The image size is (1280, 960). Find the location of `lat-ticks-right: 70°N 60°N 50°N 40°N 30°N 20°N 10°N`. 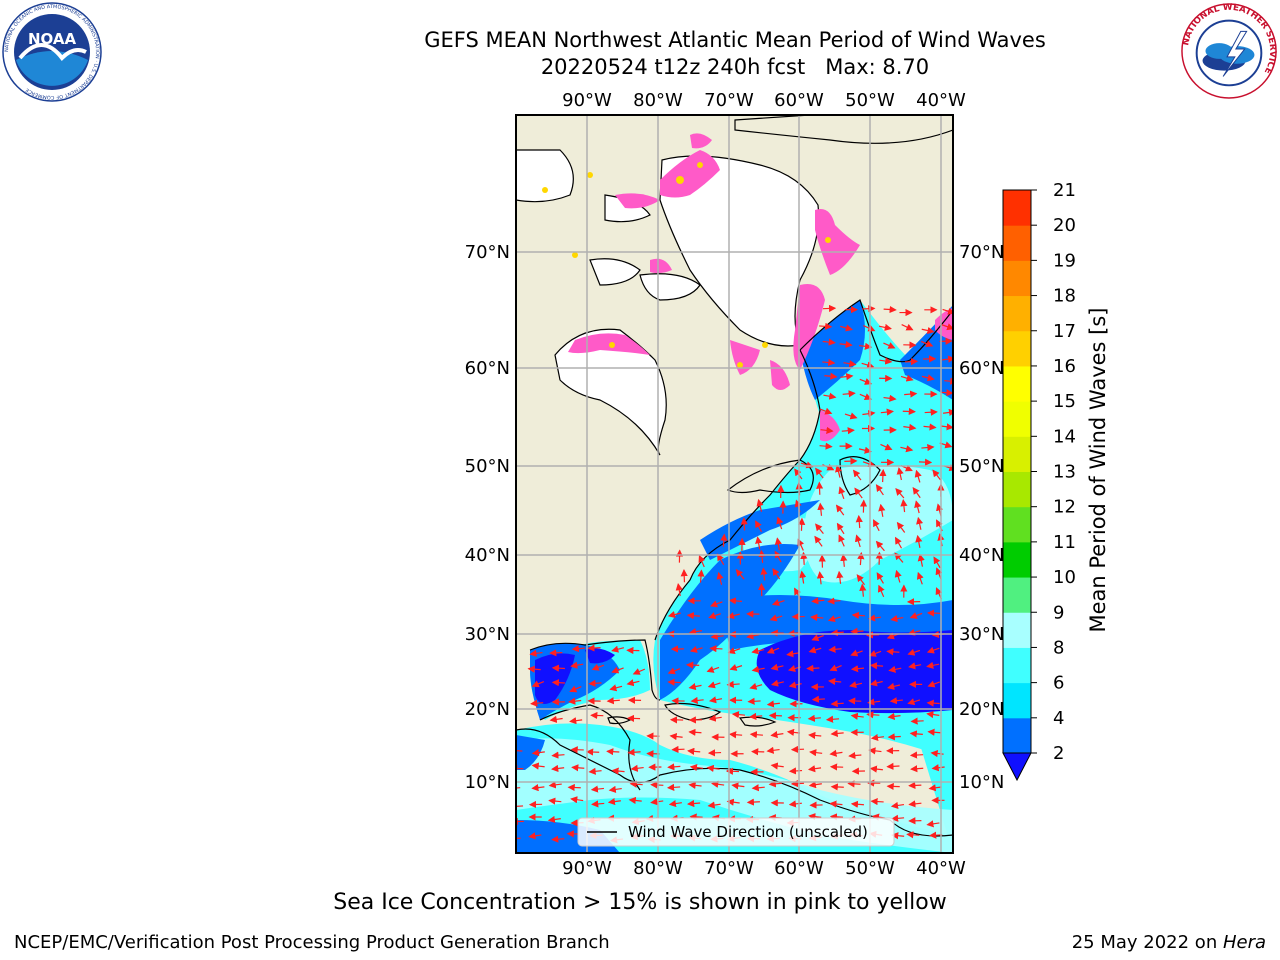

lat-ticks-right: 70°N 60°N 50°N 40°N 30°N 20°N 10°N is located at coordinates (981, 517).